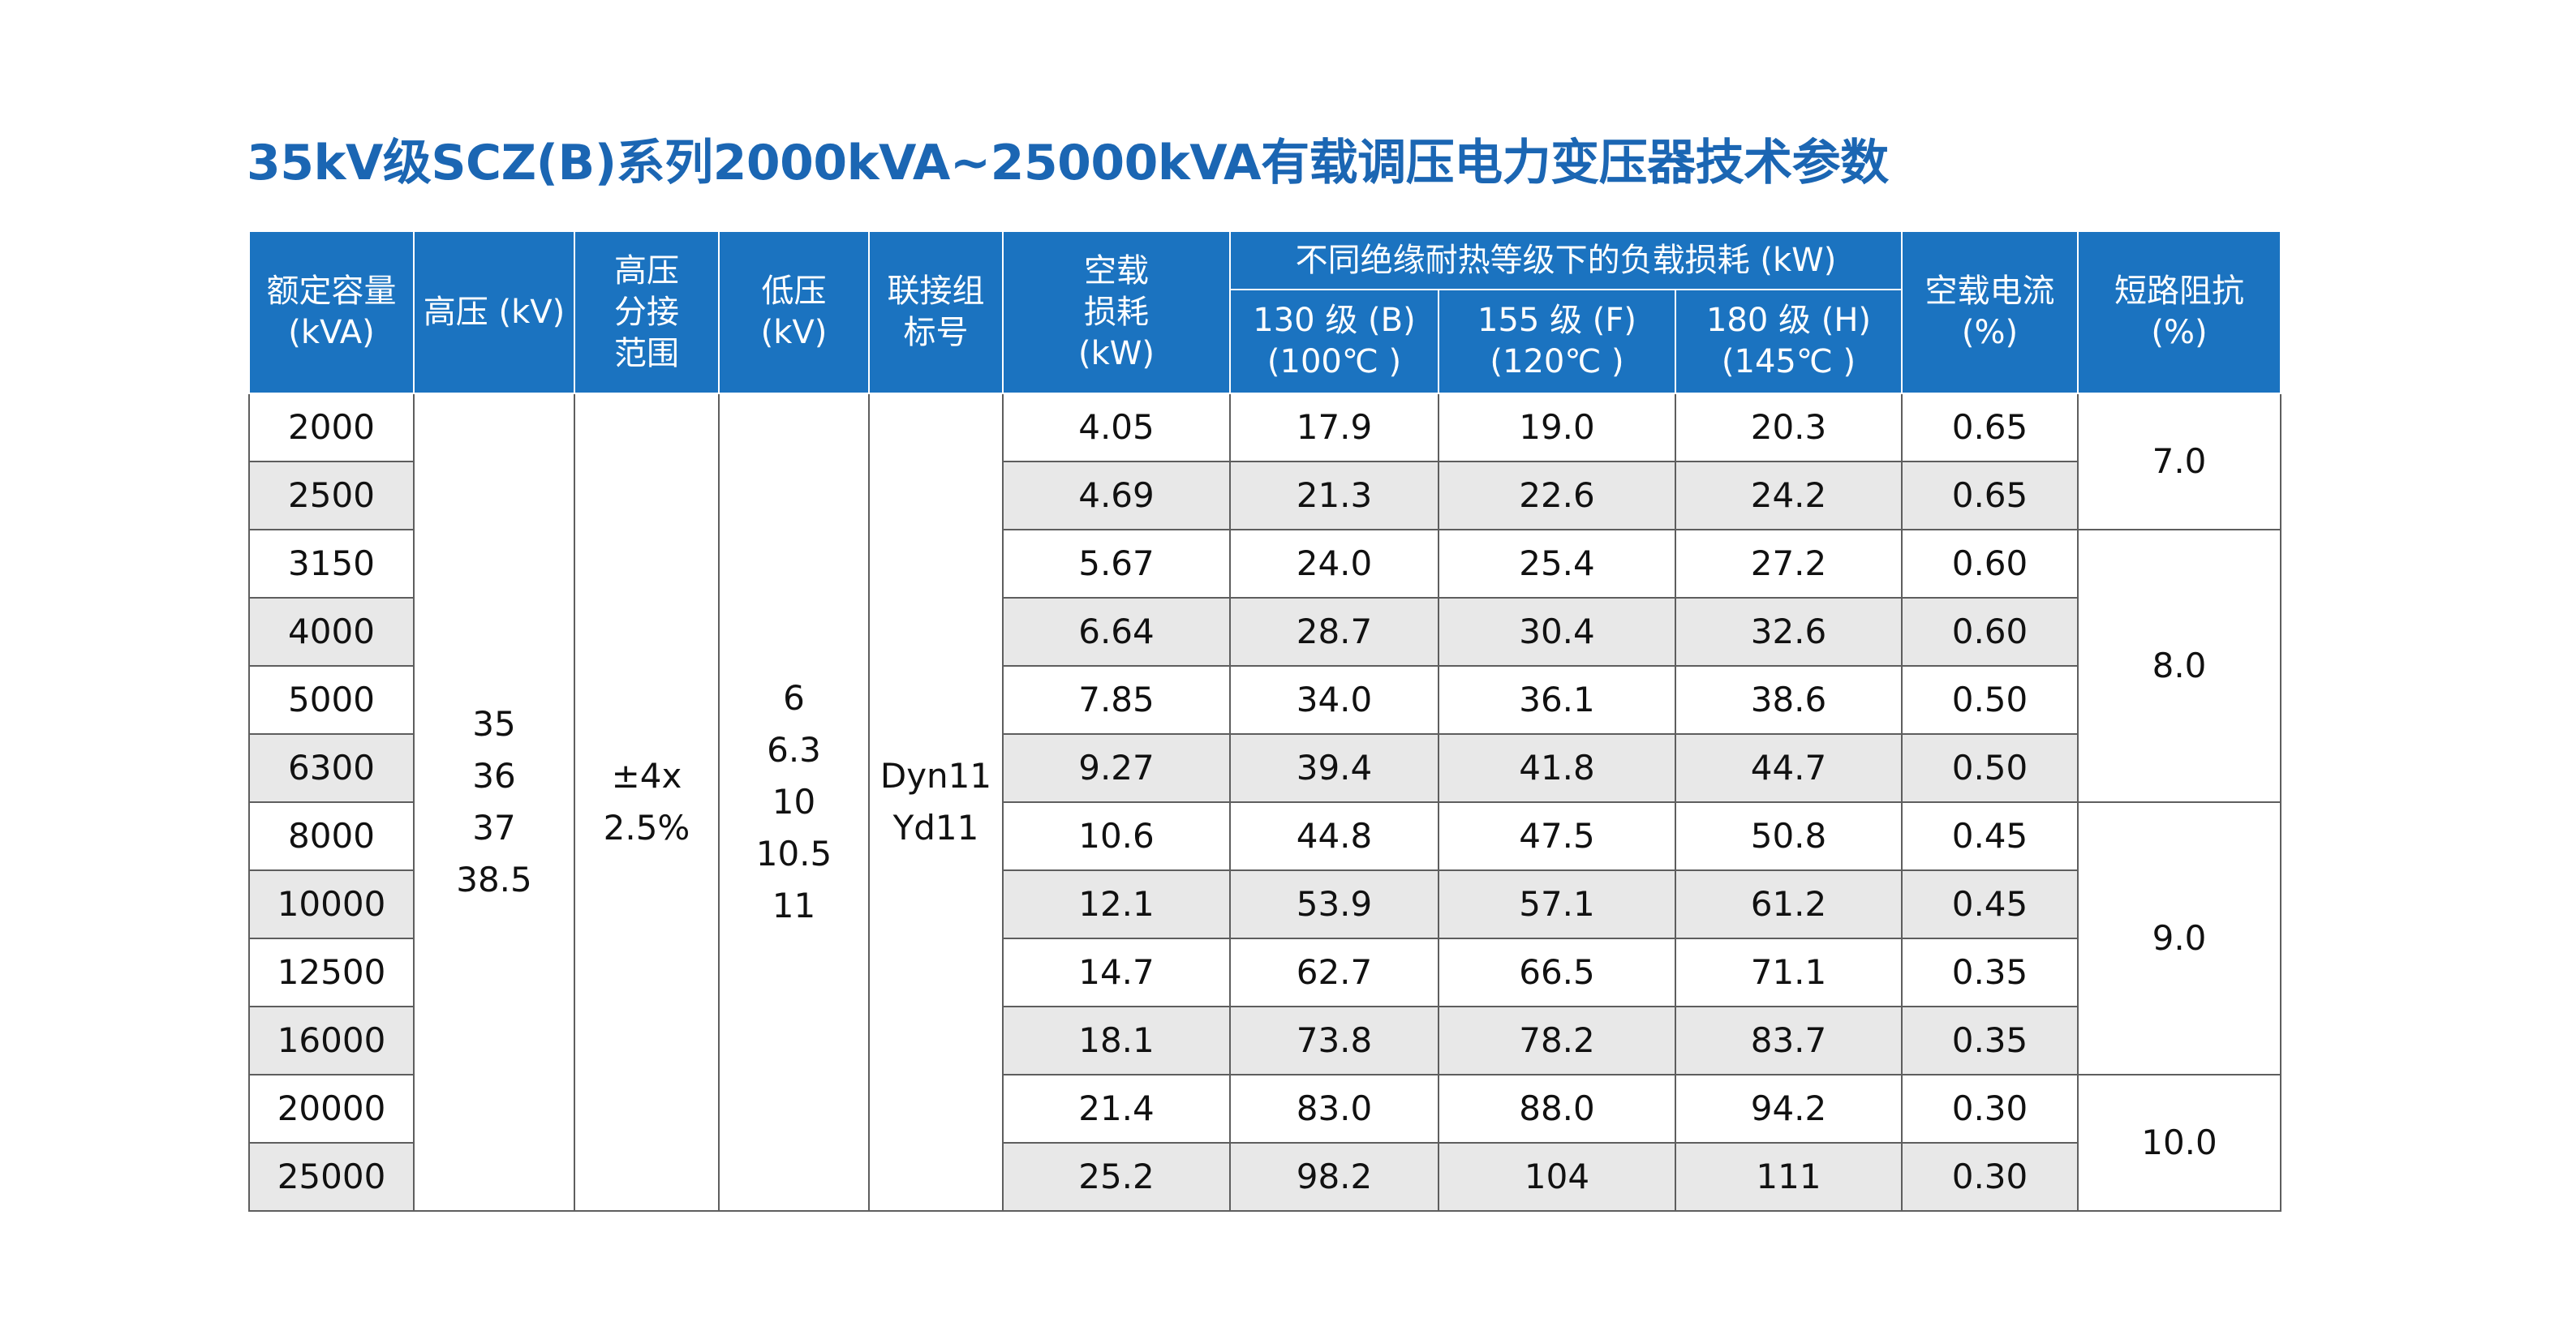  Describe the element at coordinates (1116, 632) in the screenshot. I see `cell-no-load-loss: 6.64` at that location.